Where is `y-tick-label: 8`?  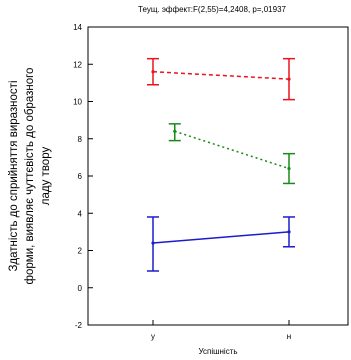
y-tick-label: 8 is located at coordinates (80, 139).